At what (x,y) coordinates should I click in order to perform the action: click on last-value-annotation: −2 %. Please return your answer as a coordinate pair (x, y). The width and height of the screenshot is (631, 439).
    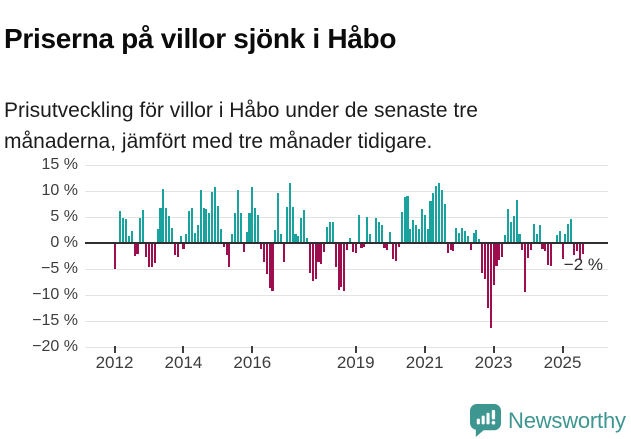
    Looking at the image, I should click on (583, 264).